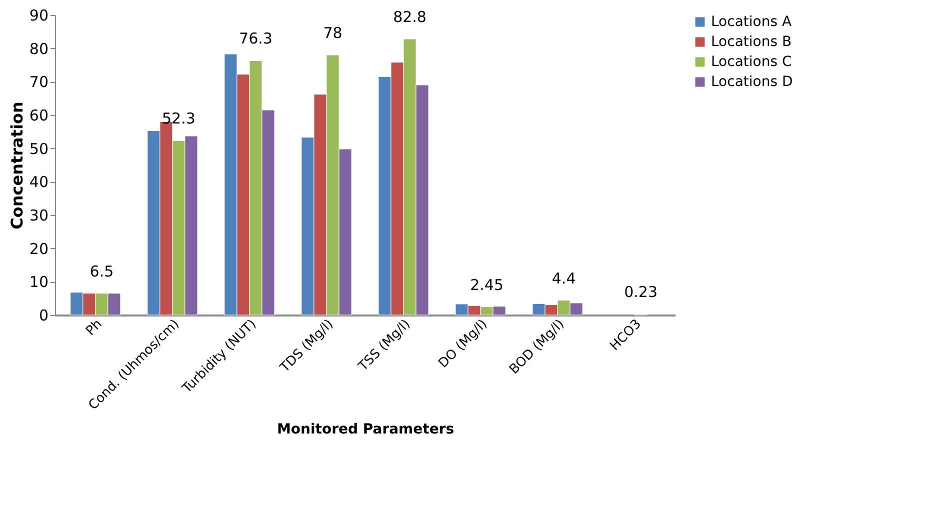 Image resolution: width=951 pixels, height=516 pixels. Describe the element at coordinates (751, 42) in the screenshot. I see `legend-label: Locations B` at that location.